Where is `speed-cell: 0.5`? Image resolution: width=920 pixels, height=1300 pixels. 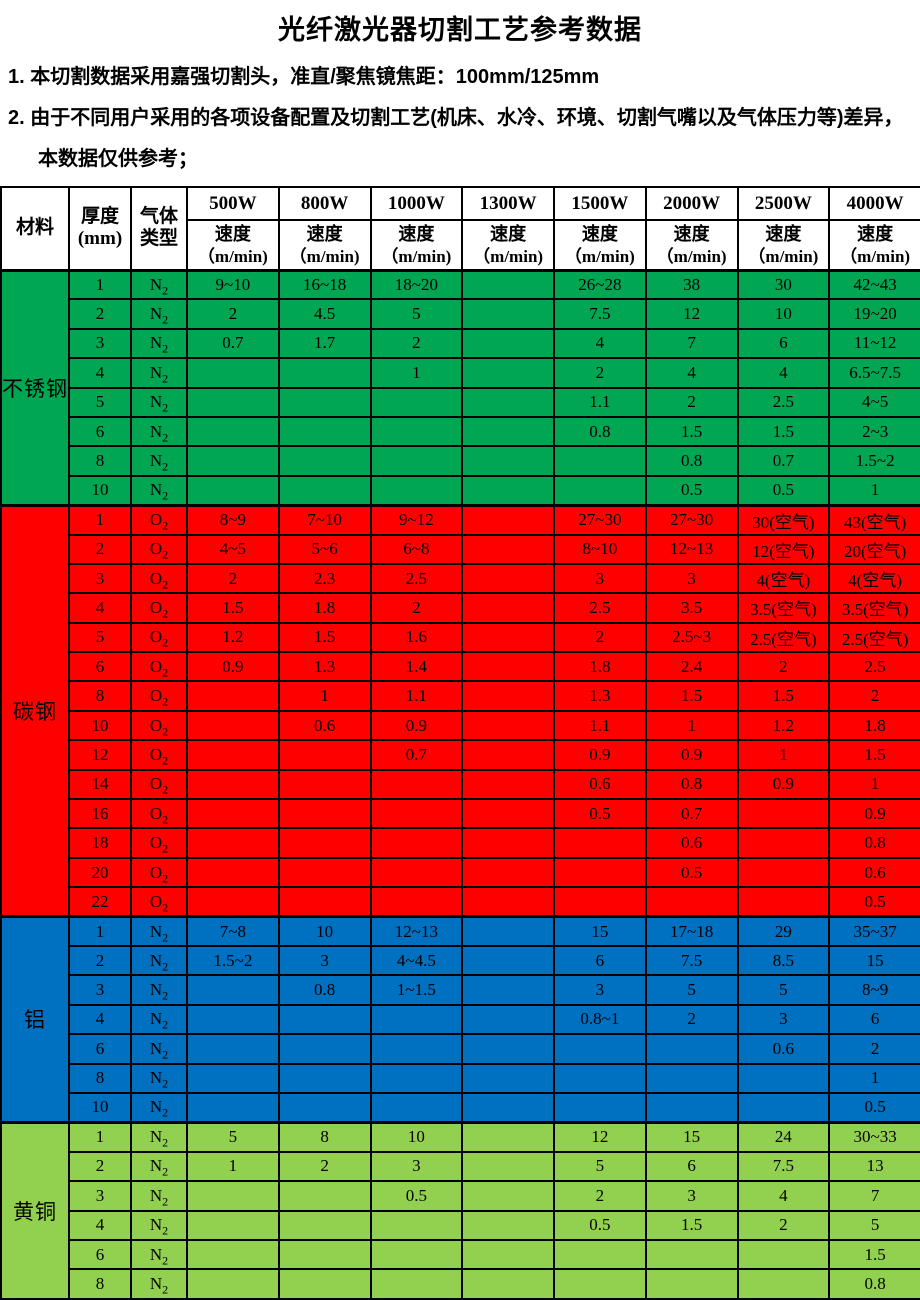
speed-cell: 0.5 is located at coordinates (874, 1107).